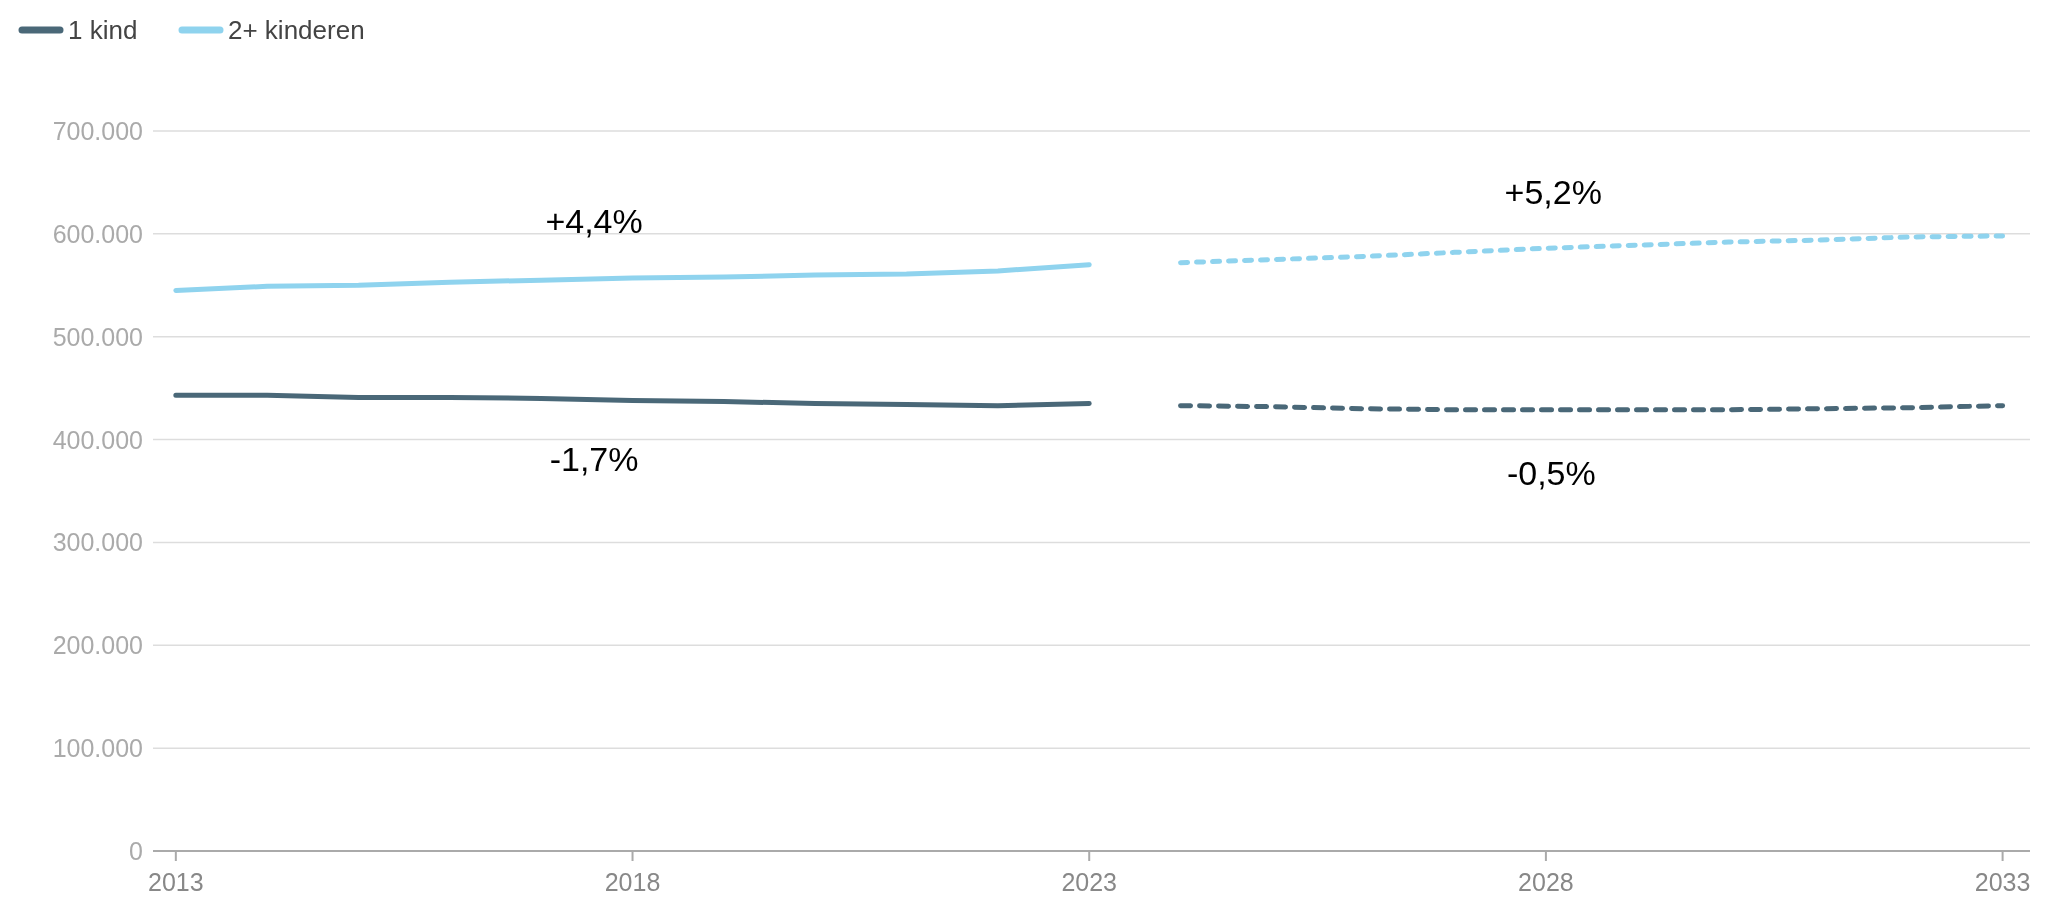 This screenshot has width=2051, height=914. What do you see at coordinates (97, 233) in the screenshot?
I see `y-tick-label: 600.000` at bounding box center [97, 233].